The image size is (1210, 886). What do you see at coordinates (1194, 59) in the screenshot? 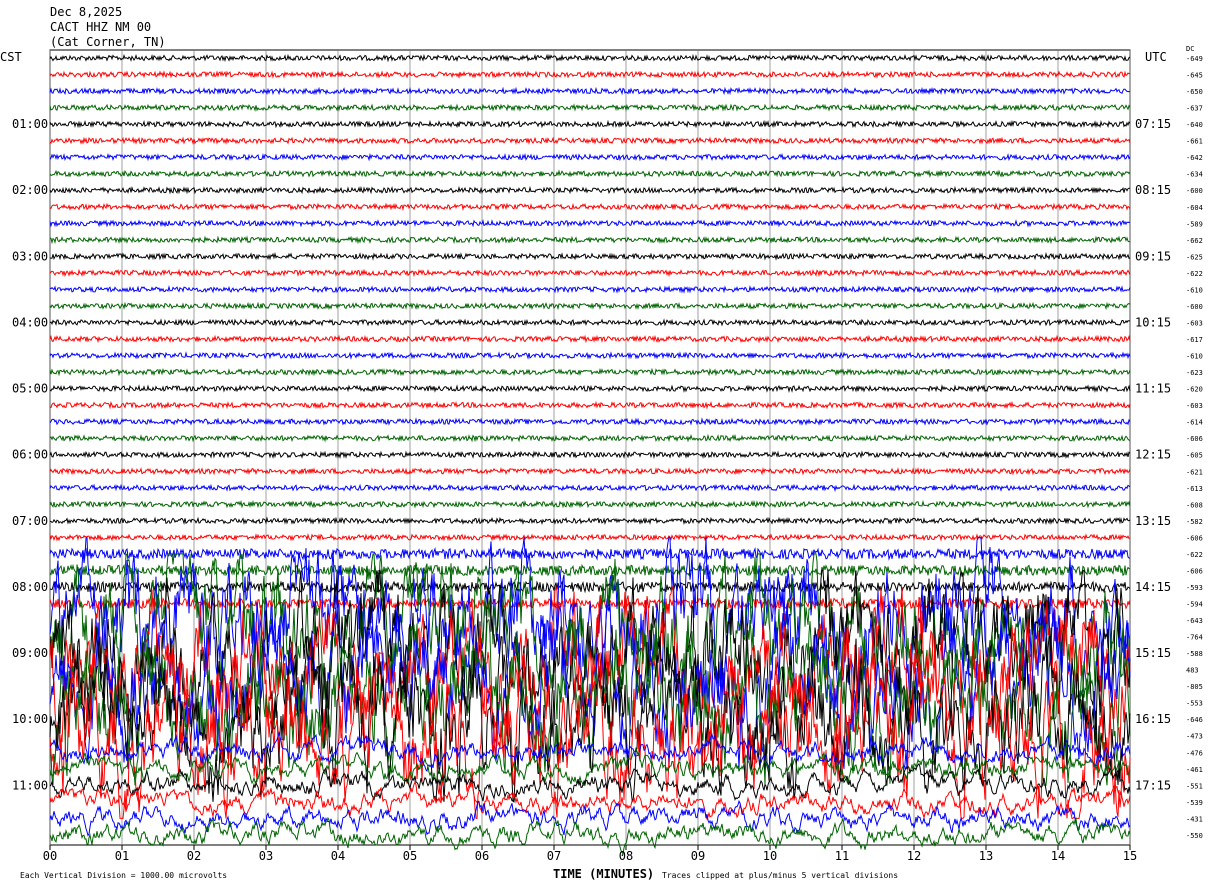
I see `dc-offset-label: -649` at bounding box center [1194, 59].